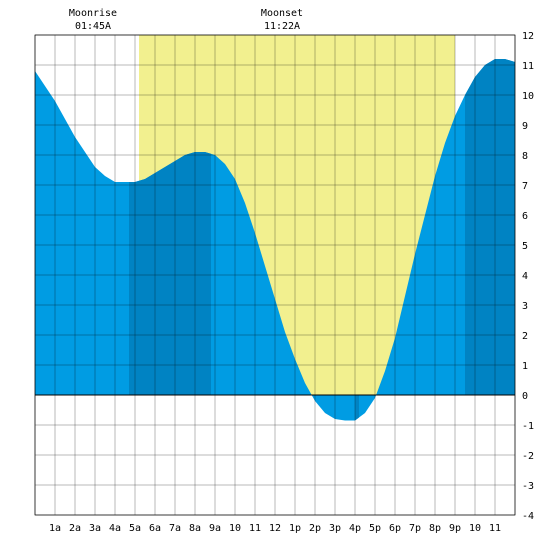 The height and width of the screenshot is (550, 550). I want to click on y-tick-label: 8, so click(525, 156).